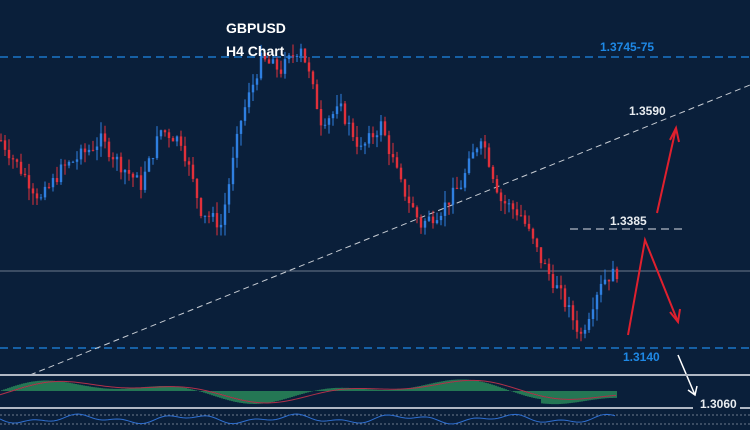  What do you see at coordinates (675, 316) in the screenshot?
I see `arrowhead-down` at bounding box center [675, 316].